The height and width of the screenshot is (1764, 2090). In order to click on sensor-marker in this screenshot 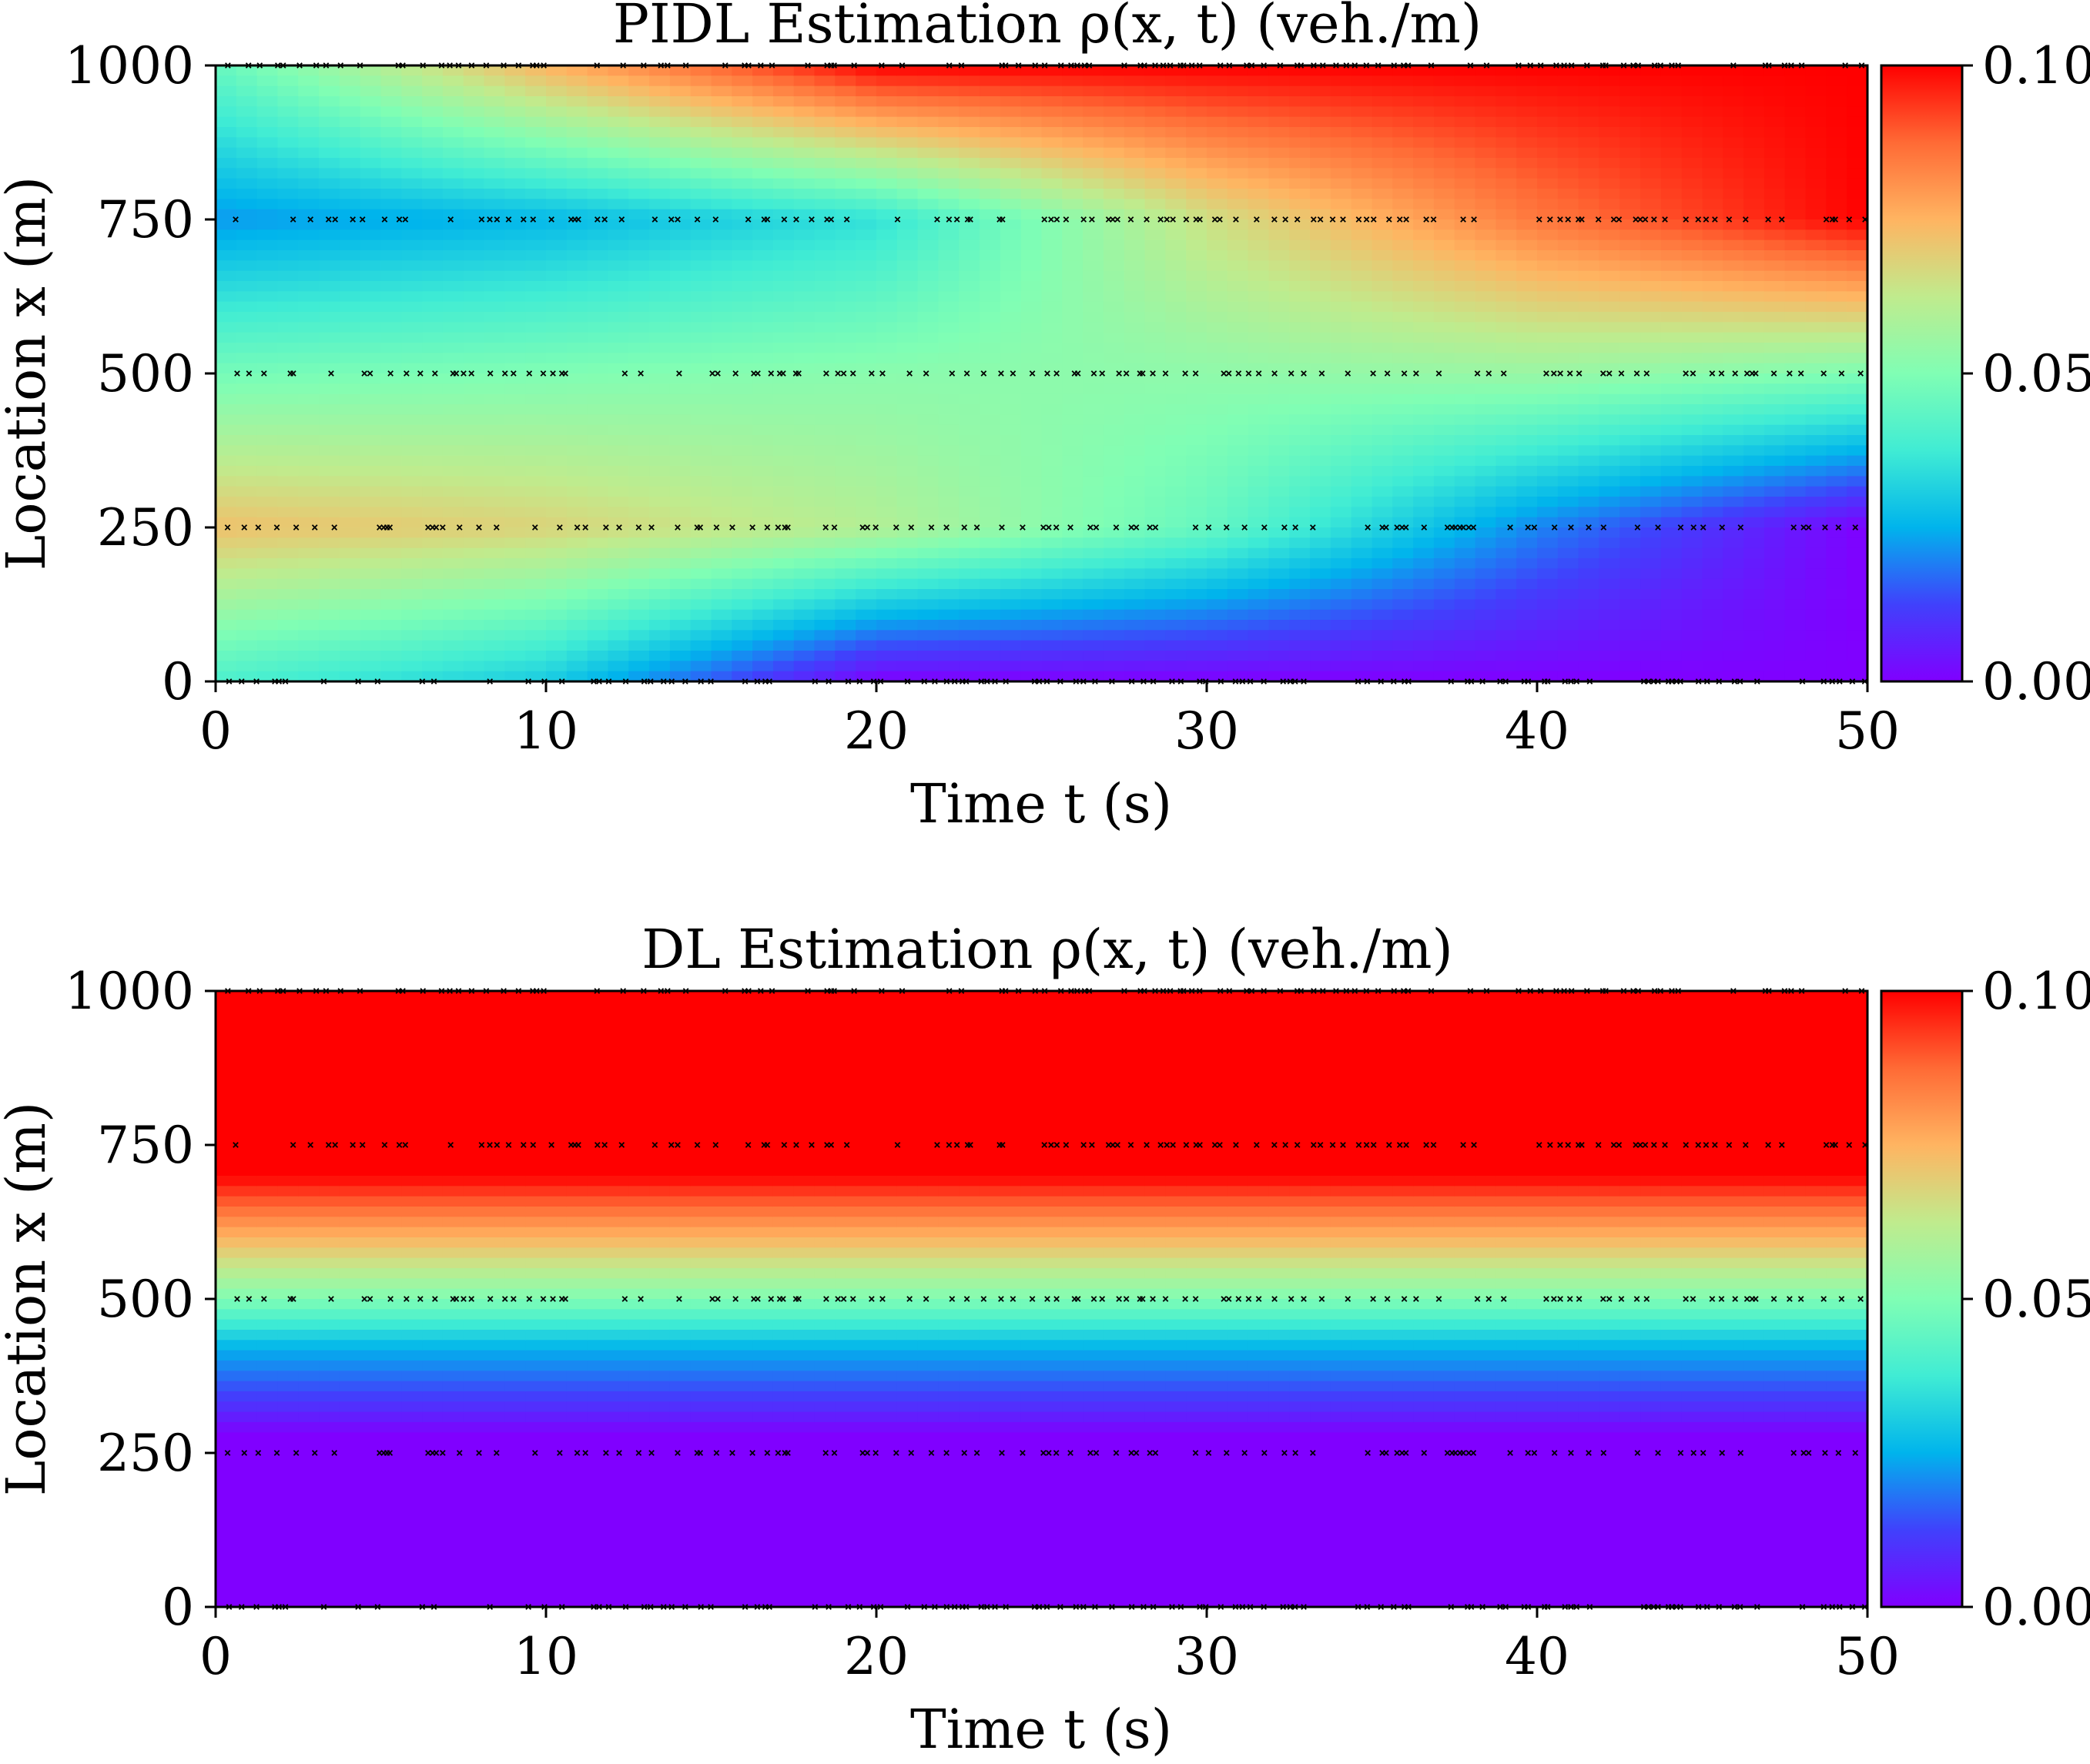, I will do `click(778, 527)`.